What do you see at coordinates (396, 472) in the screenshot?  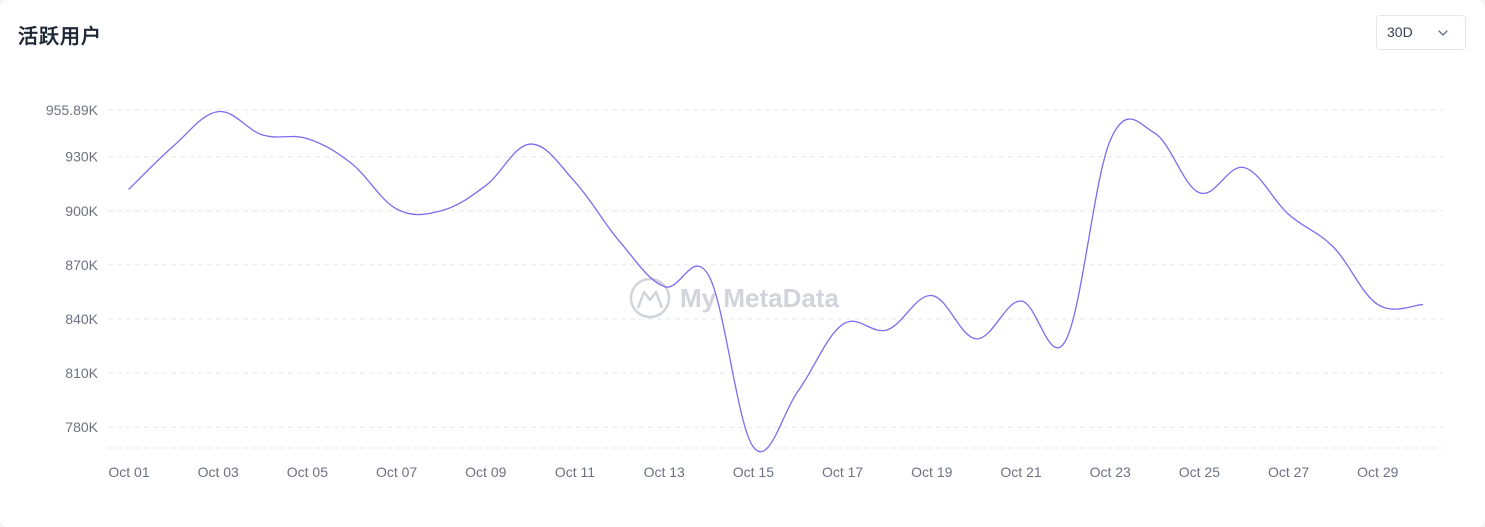 I see `x-tick-label: Oct 07` at bounding box center [396, 472].